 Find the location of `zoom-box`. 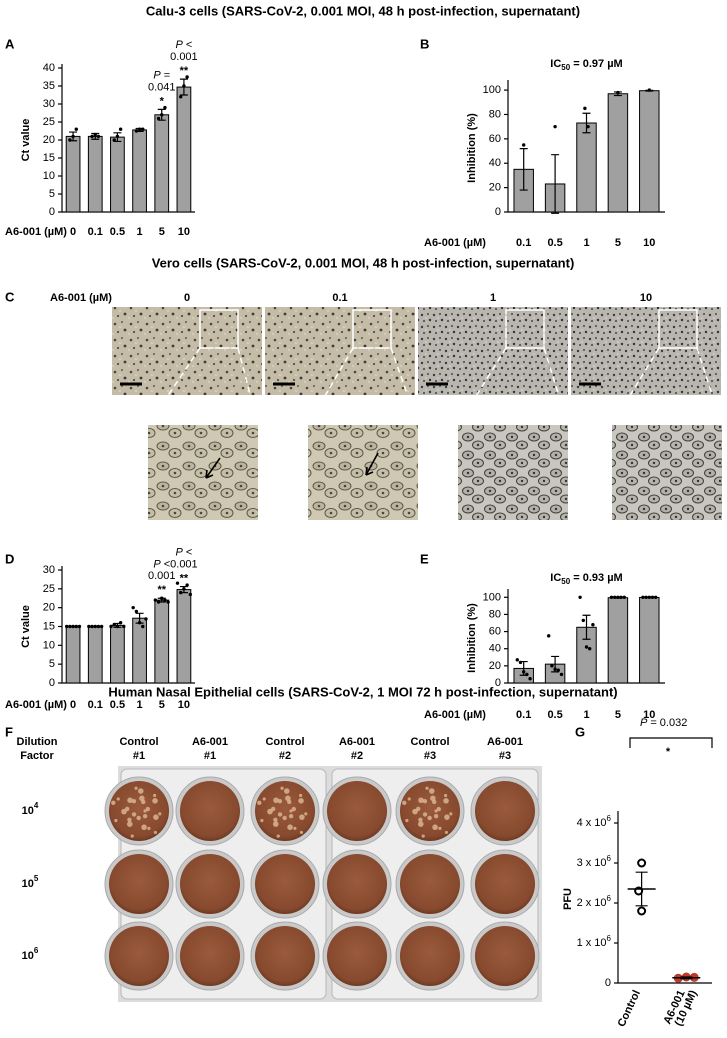

zoom-box is located at coordinates (525, 329).